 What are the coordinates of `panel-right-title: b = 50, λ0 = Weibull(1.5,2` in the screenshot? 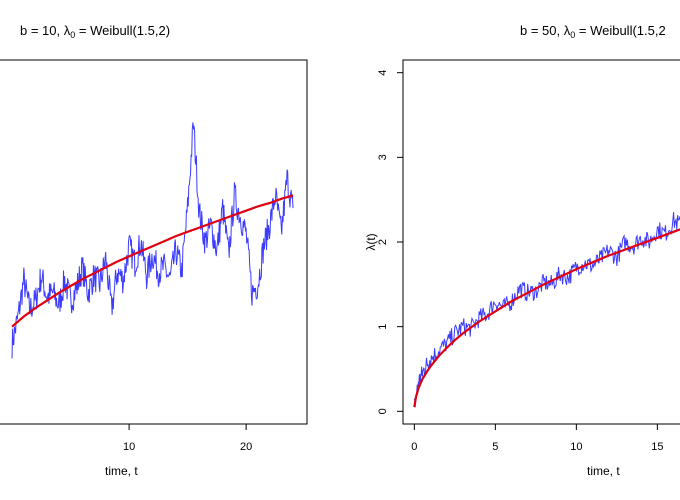 It's located at (593, 31).